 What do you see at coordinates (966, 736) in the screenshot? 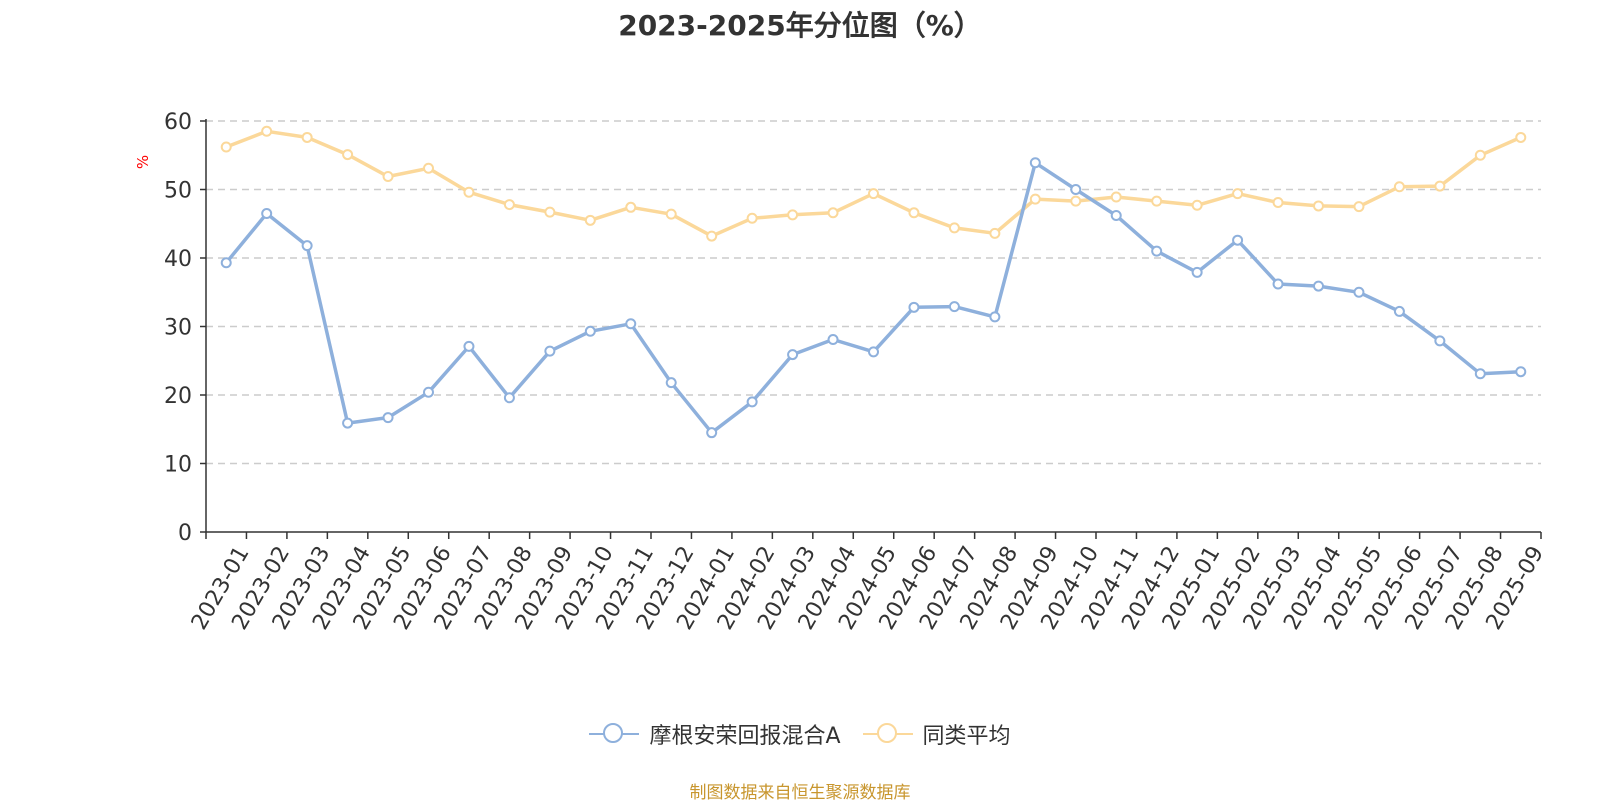
I see `legend-label-peer-average: 同类平均` at bounding box center [966, 736].